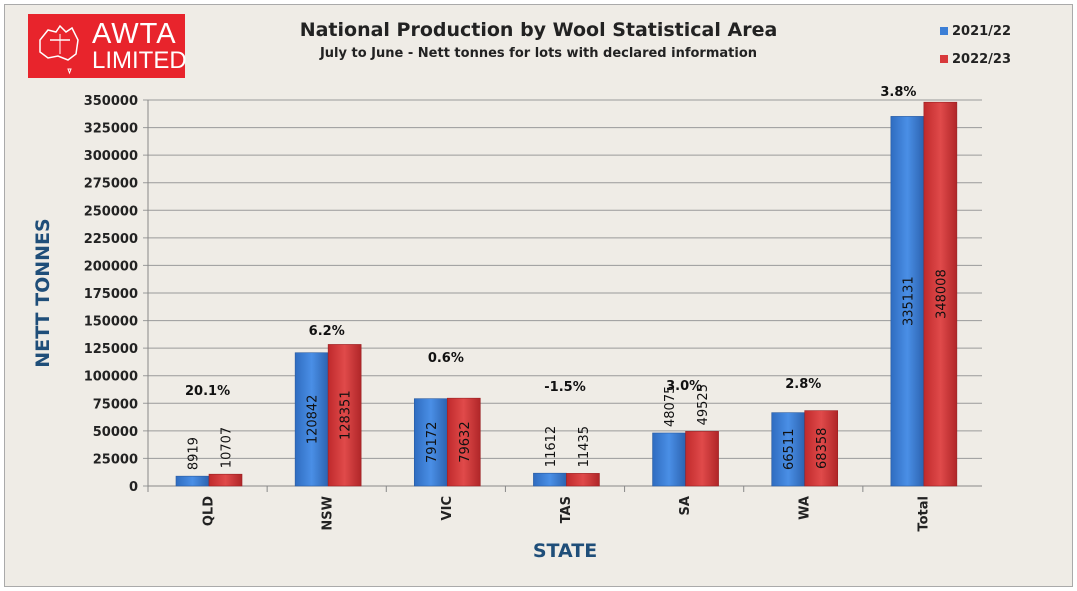  I want to click on y-tick-label: 0, so click(133, 487).